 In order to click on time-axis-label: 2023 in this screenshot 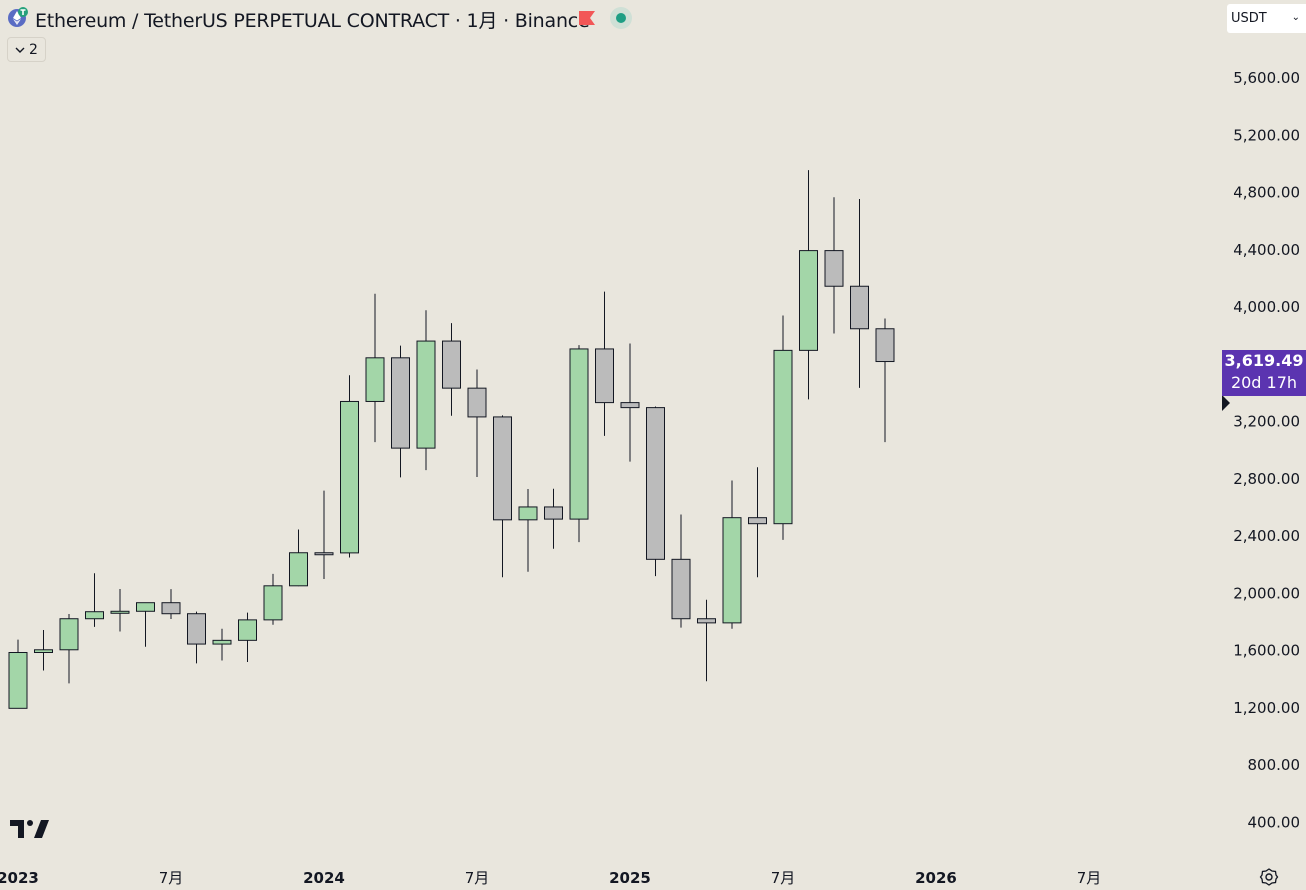, I will do `click(19, 878)`.